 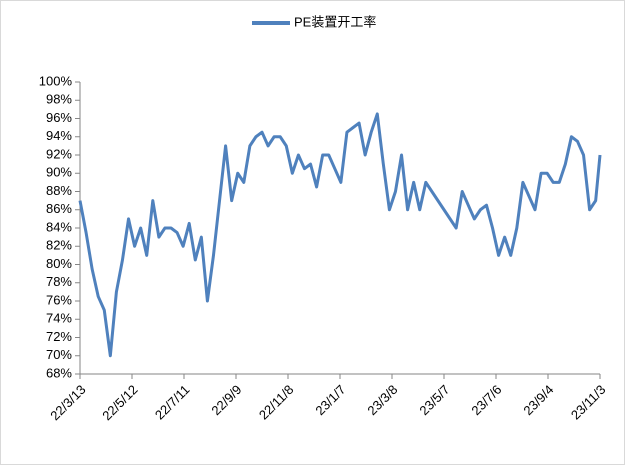 I want to click on y-tick-label: 68%, so click(x=59, y=372).